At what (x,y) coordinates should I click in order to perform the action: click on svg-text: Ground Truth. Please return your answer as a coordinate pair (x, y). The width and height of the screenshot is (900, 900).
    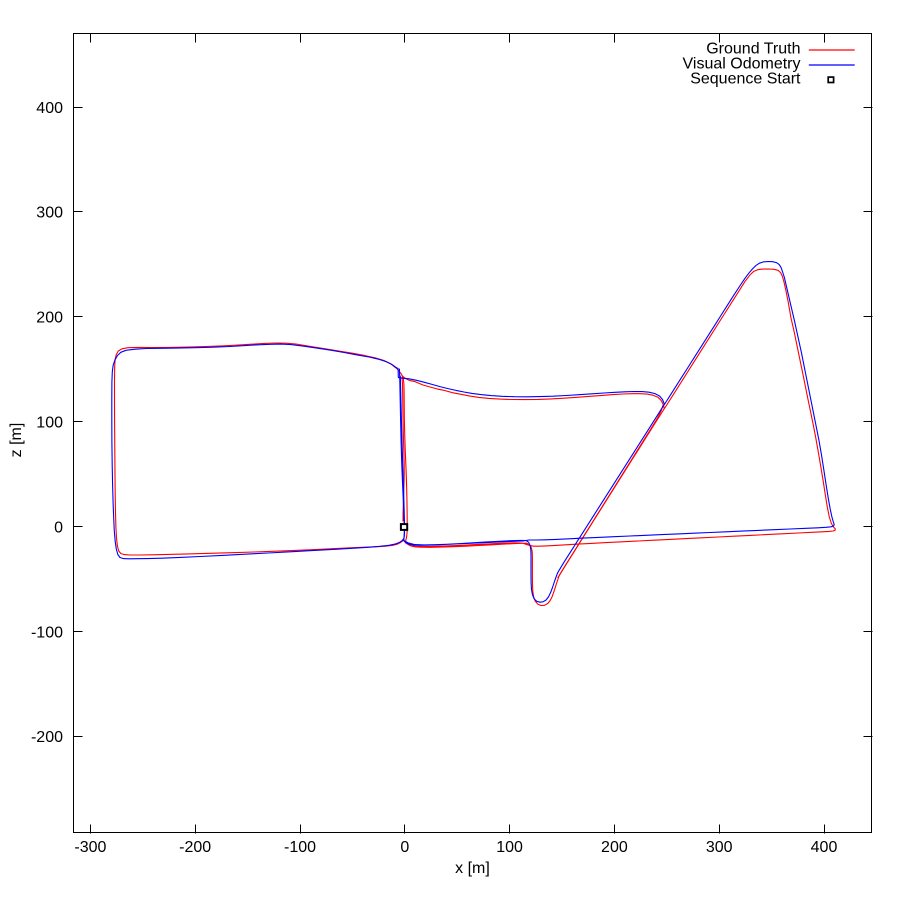
    Looking at the image, I should click on (753, 49).